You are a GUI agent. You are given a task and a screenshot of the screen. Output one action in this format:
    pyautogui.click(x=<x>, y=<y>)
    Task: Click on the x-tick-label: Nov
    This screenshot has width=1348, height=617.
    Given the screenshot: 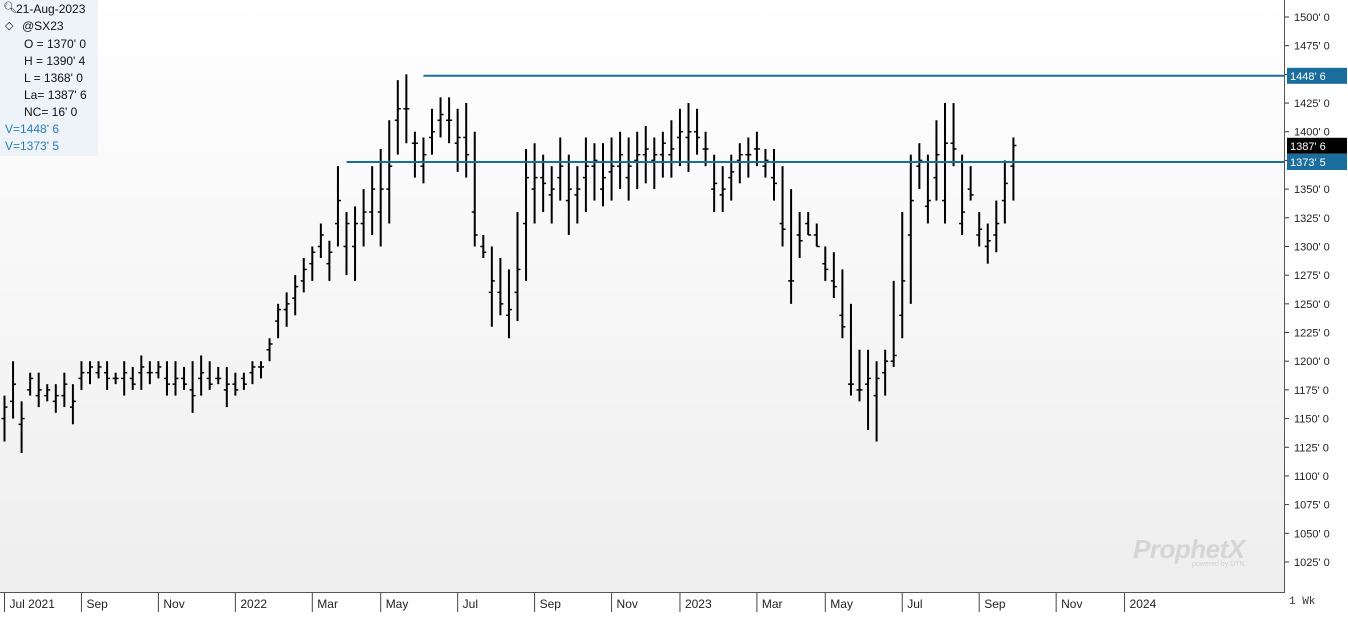 What is the action you would take?
    pyautogui.click(x=173, y=604)
    